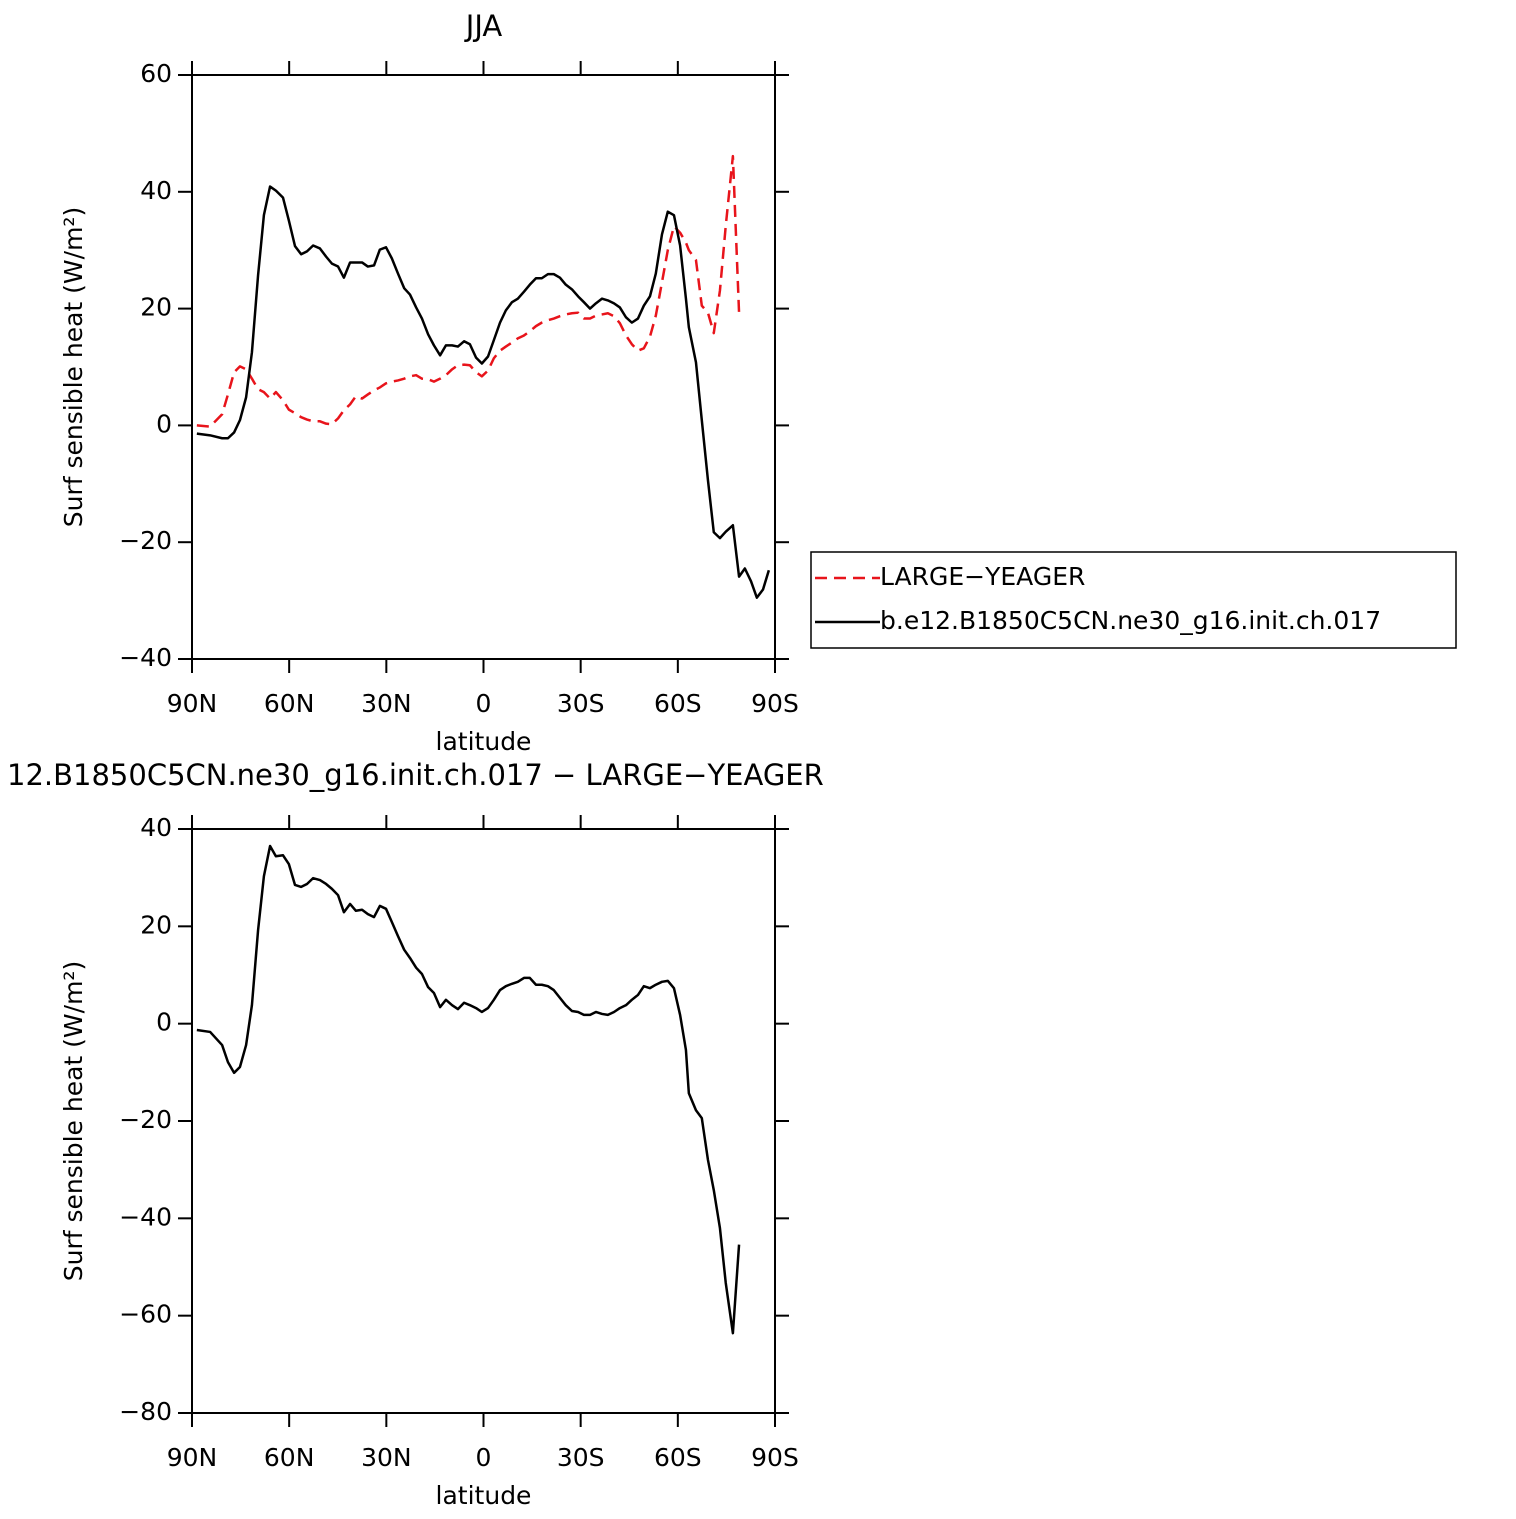  What do you see at coordinates (156, 73) in the screenshot?
I see `y-tick-label: 60` at bounding box center [156, 73].